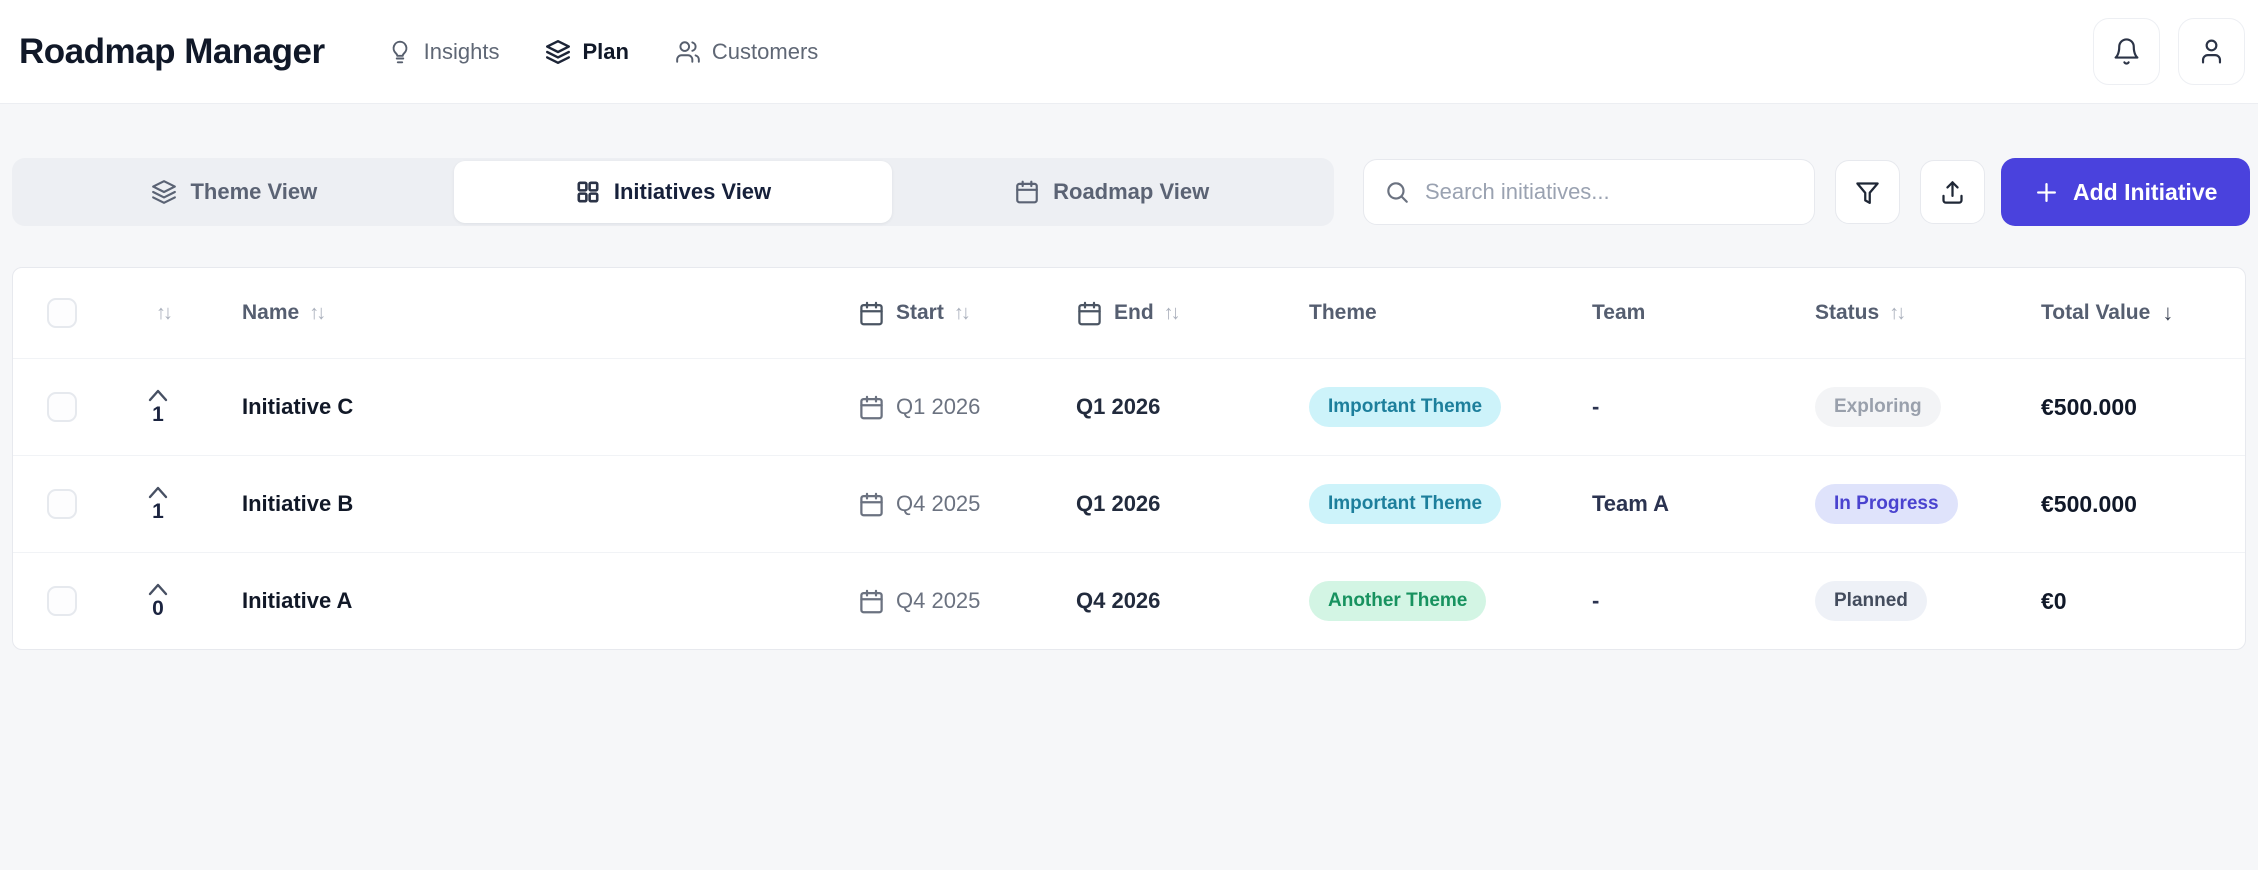 Image resolution: width=2258 pixels, height=870 pixels. What do you see at coordinates (298, 503) in the screenshot?
I see `initiative-name: Initiative B` at bounding box center [298, 503].